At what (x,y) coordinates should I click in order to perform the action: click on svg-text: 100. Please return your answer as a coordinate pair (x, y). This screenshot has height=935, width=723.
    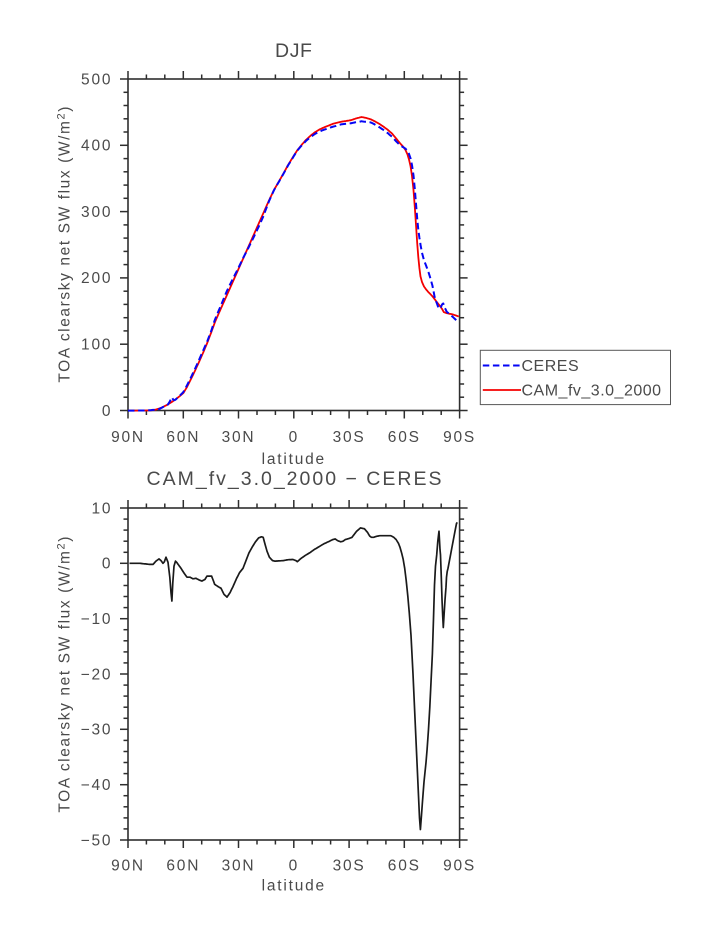
    Looking at the image, I should click on (96, 345).